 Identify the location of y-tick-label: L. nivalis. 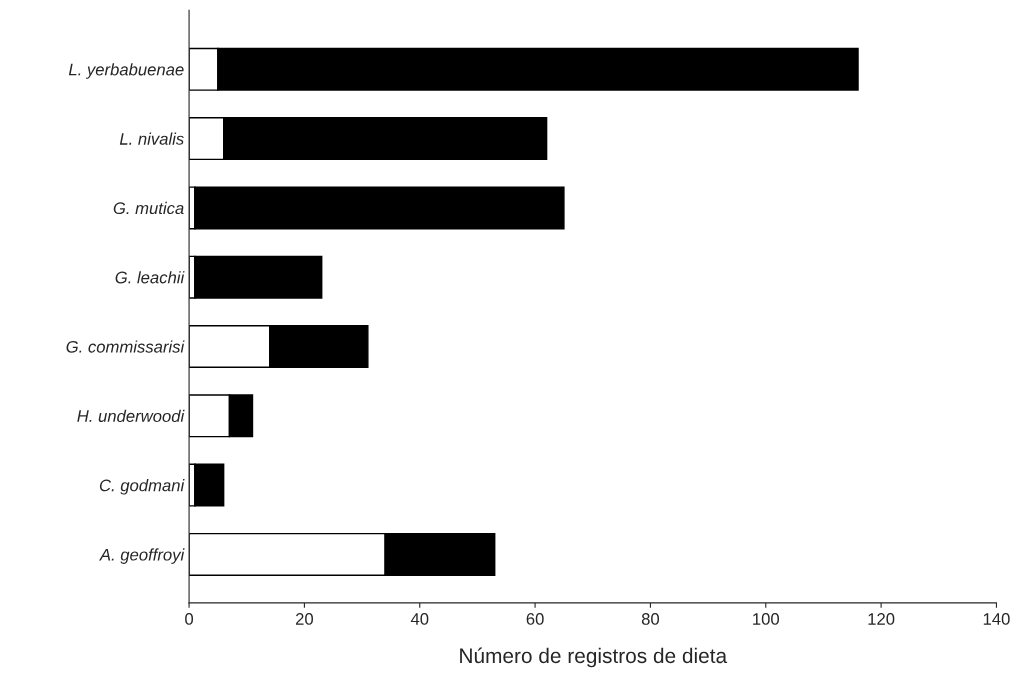
(151, 138).